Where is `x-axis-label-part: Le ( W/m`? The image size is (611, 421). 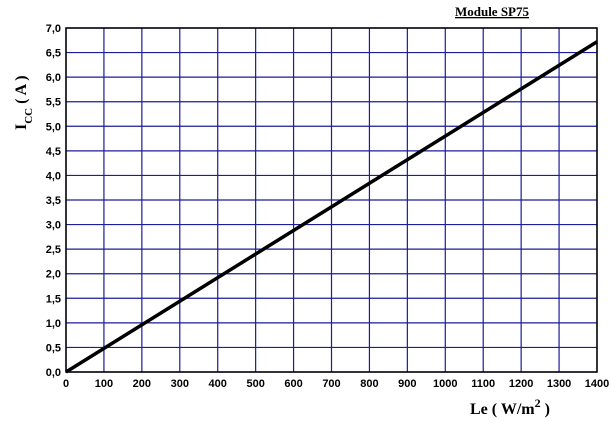
x-axis-label-part: Le ( W/m is located at coordinates (502, 409).